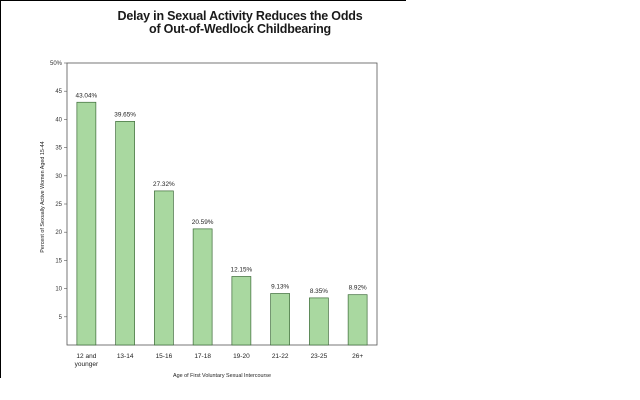 This screenshot has height=400, width=640. I want to click on y-tick-label: 50%, so click(56, 64).